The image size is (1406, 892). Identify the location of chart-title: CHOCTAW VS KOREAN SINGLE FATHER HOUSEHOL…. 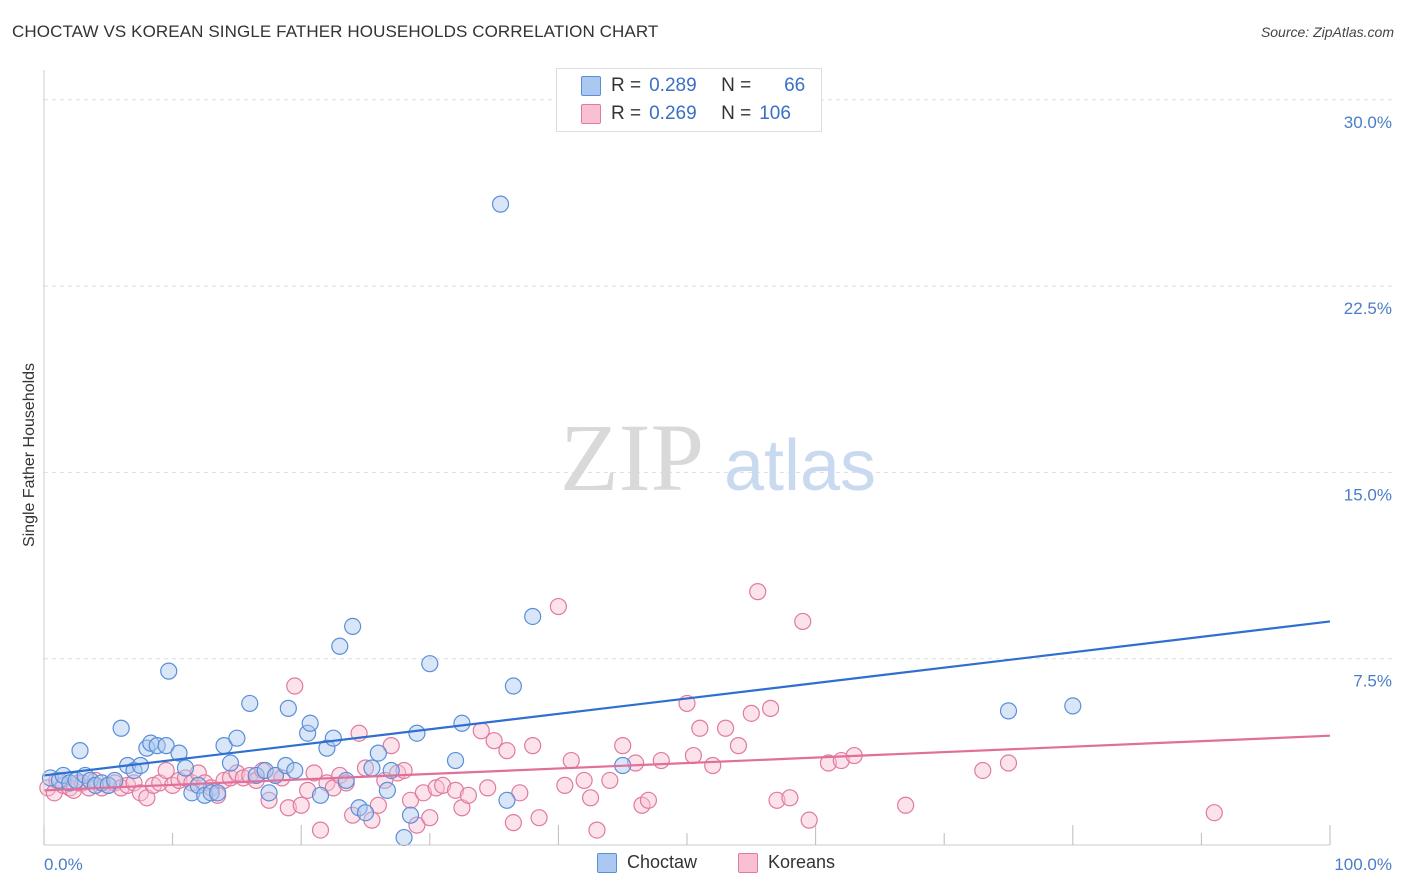
(335, 31).